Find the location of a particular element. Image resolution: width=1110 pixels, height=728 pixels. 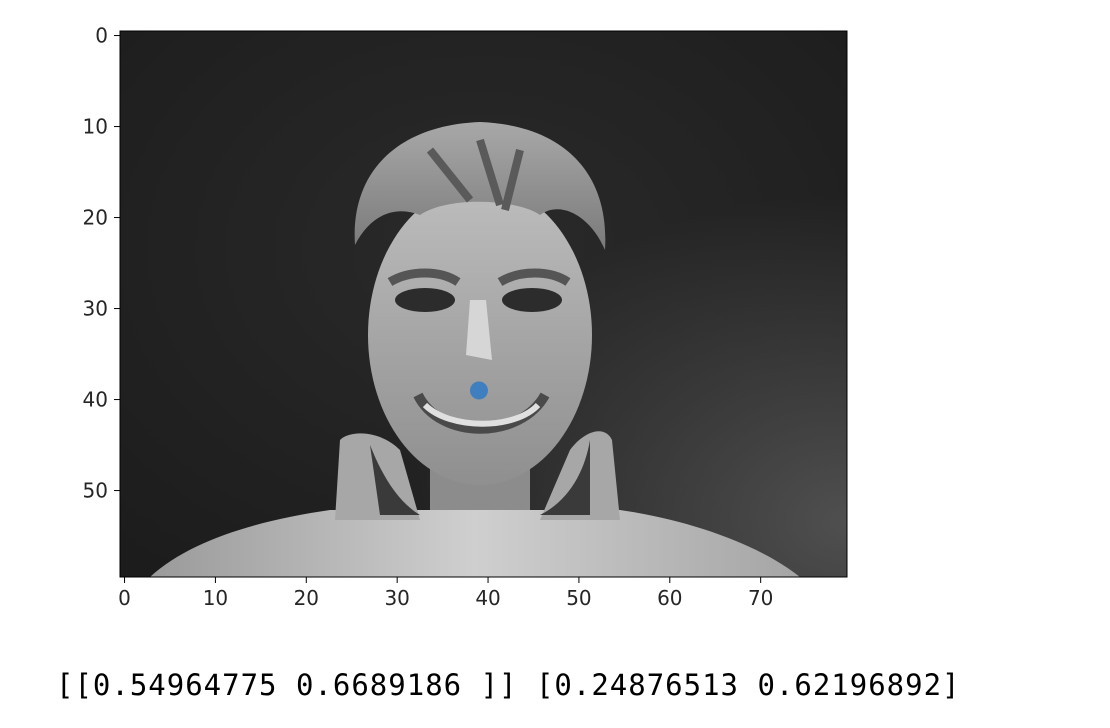

x-tick-label: 10 is located at coordinates (215, 598).